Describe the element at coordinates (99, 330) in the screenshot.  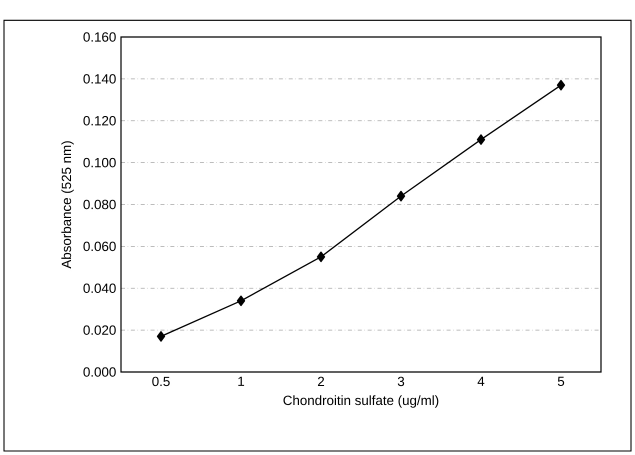
I see `y-tick-label: 0.020` at that location.